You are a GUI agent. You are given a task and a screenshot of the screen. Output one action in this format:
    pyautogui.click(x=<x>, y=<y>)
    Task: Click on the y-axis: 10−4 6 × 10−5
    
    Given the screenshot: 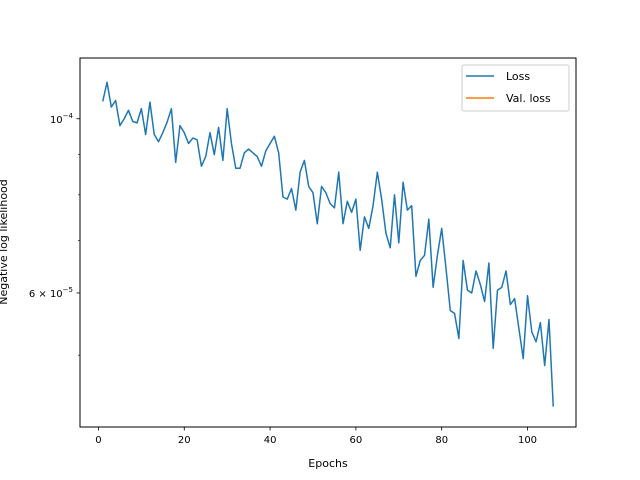 What is the action you would take?
    pyautogui.click(x=54, y=234)
    